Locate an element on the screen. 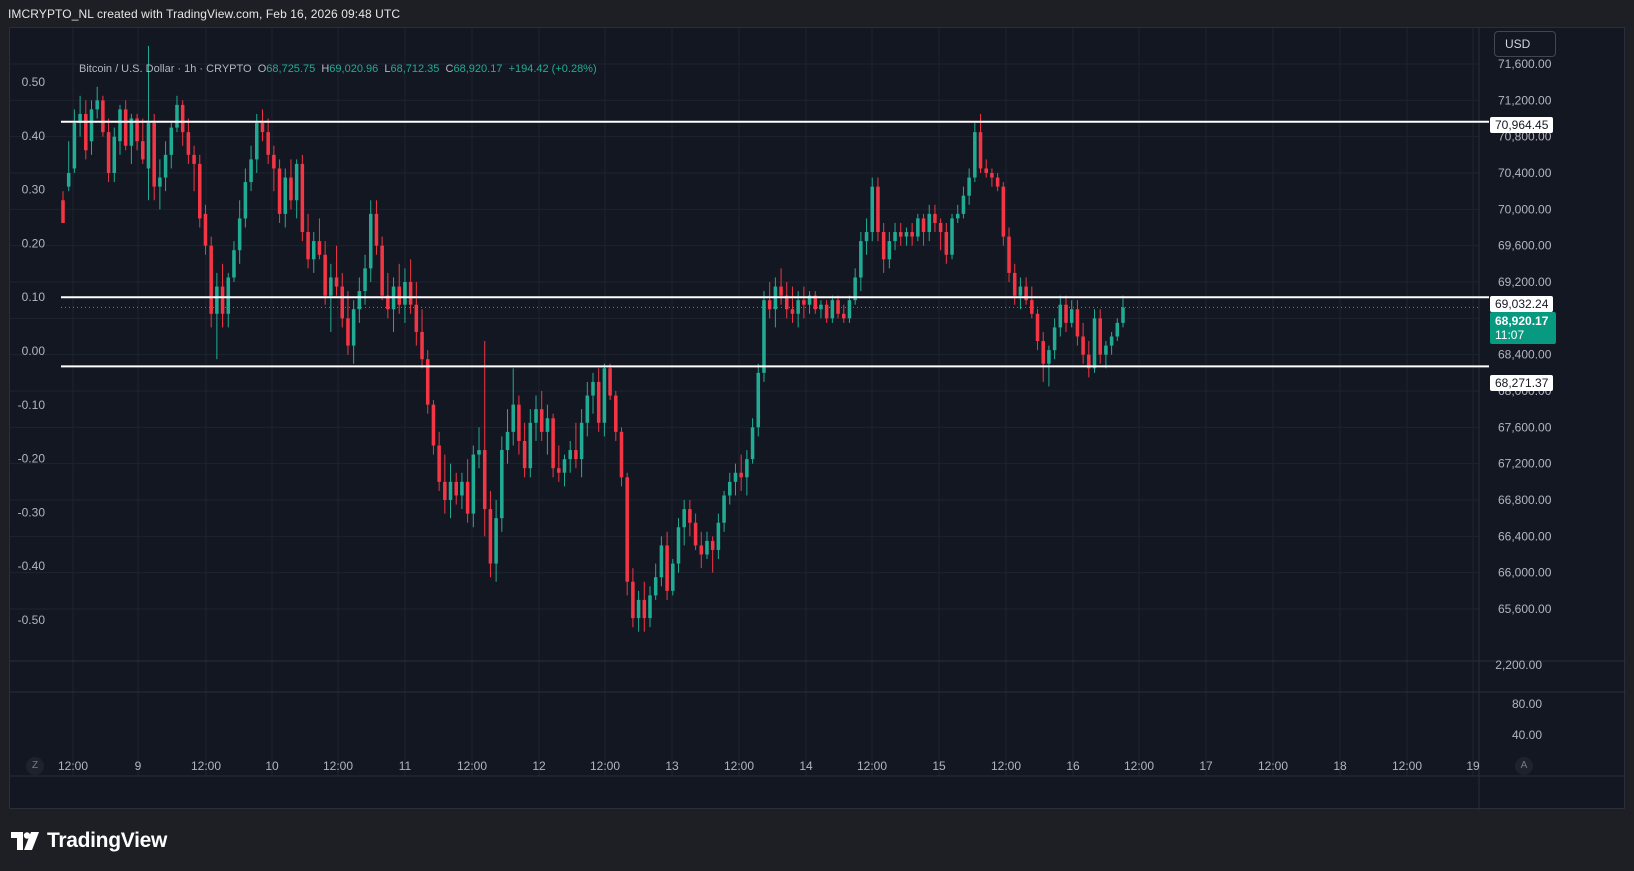 This screenshot has width=1634, height=871. symbol-name: Bitcoin / U.S. Dollar · 1h · CRYPTO is located at coordinates (165, 69).